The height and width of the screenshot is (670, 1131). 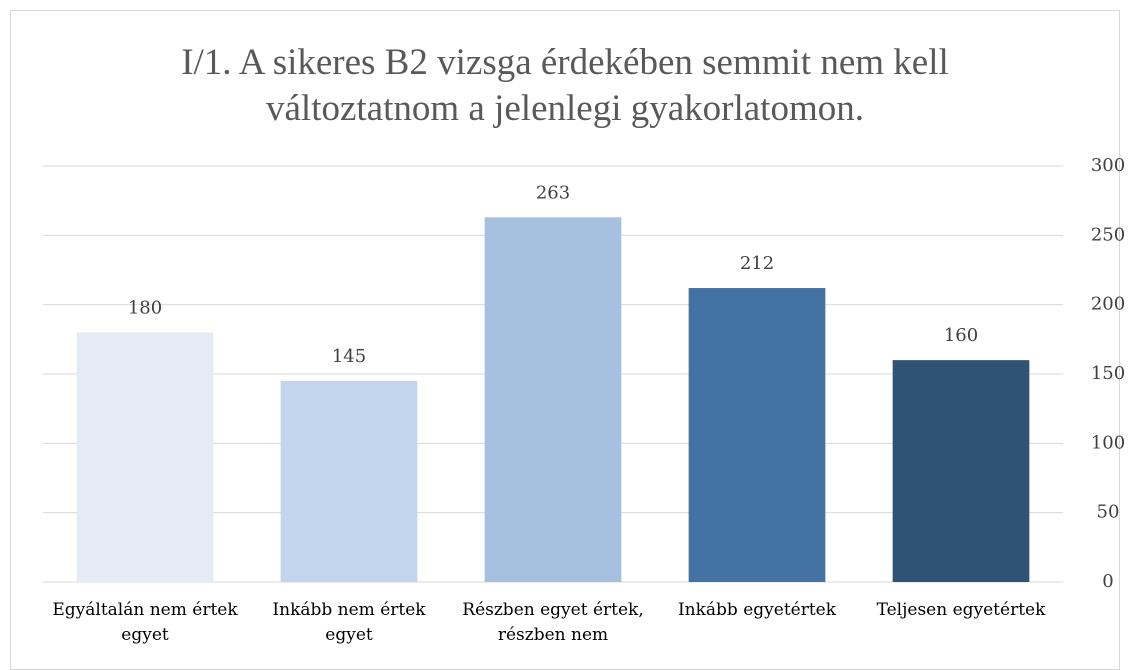 I want to click on data-label: 160, so click(x=961, y=335).